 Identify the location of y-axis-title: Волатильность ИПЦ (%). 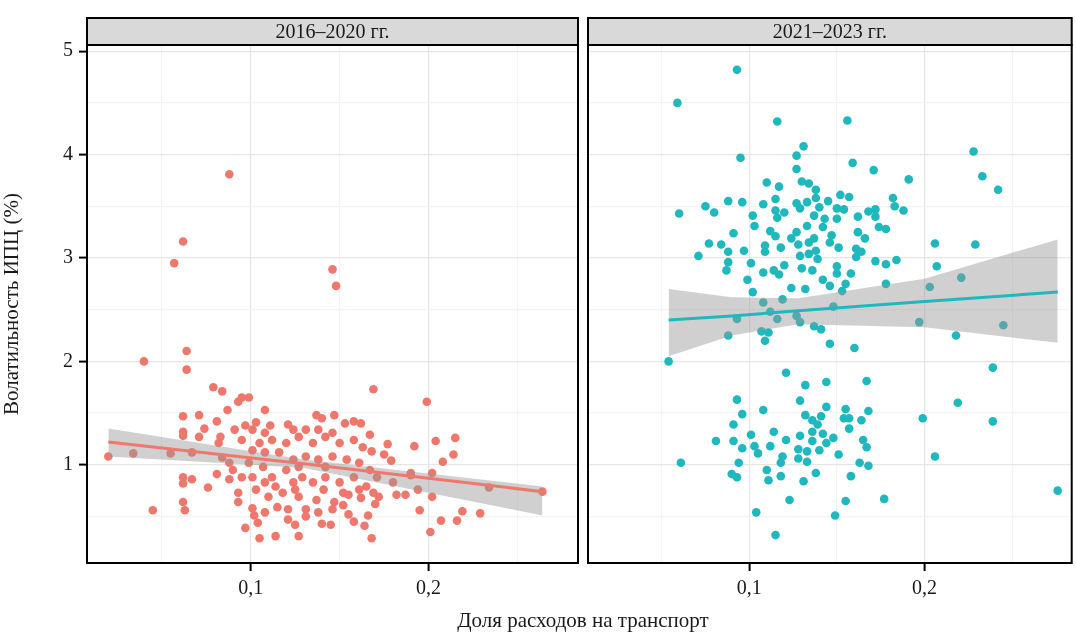
(12, 304).